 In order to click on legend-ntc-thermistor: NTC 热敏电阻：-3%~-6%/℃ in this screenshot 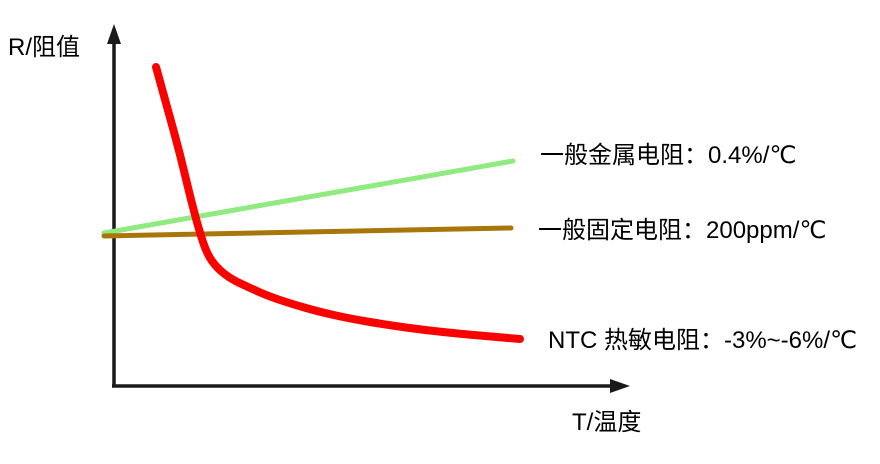, I will do `click(702, 340)`.